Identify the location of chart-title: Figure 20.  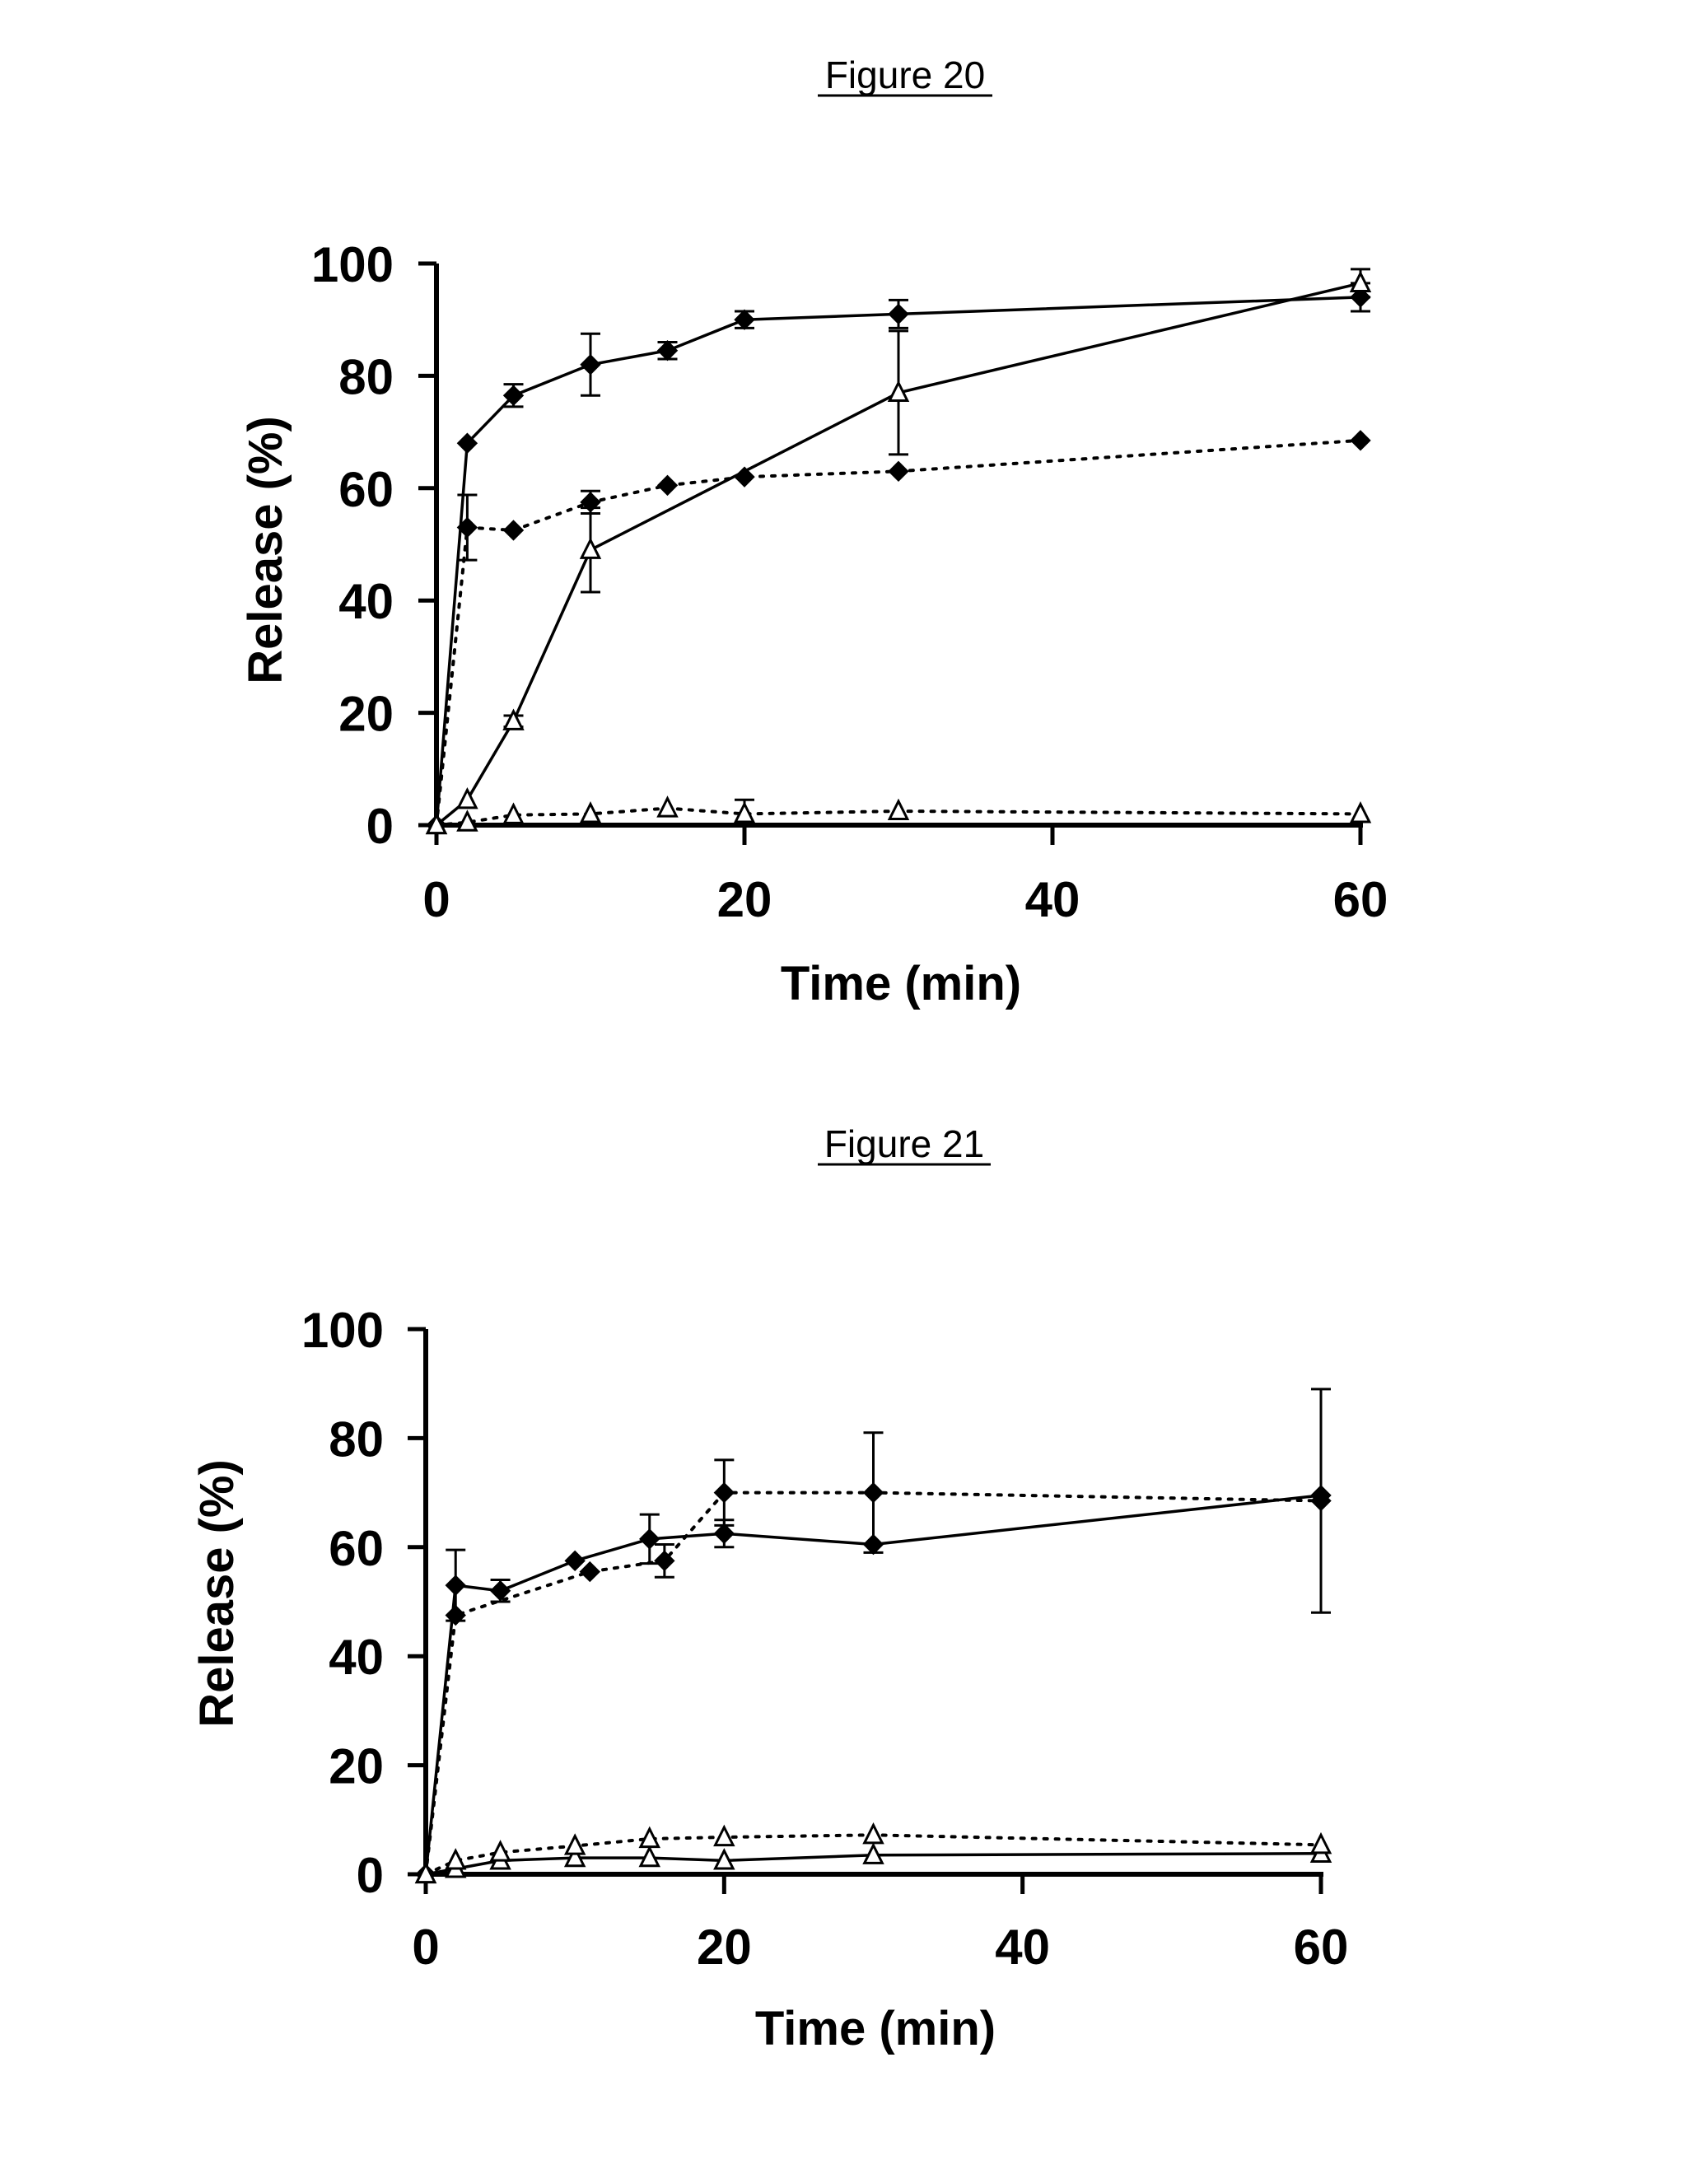
(905, 75).